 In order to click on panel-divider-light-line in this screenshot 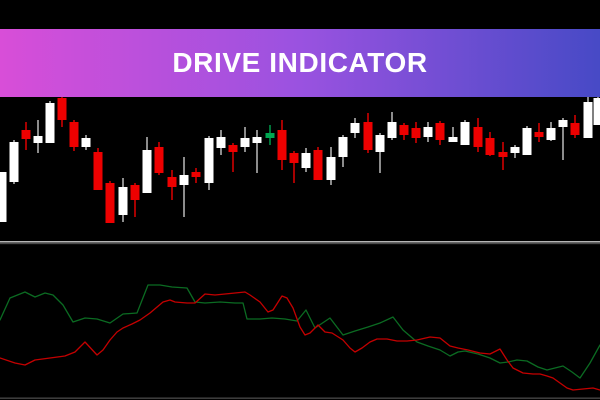, I will do `click(300, 242)`.